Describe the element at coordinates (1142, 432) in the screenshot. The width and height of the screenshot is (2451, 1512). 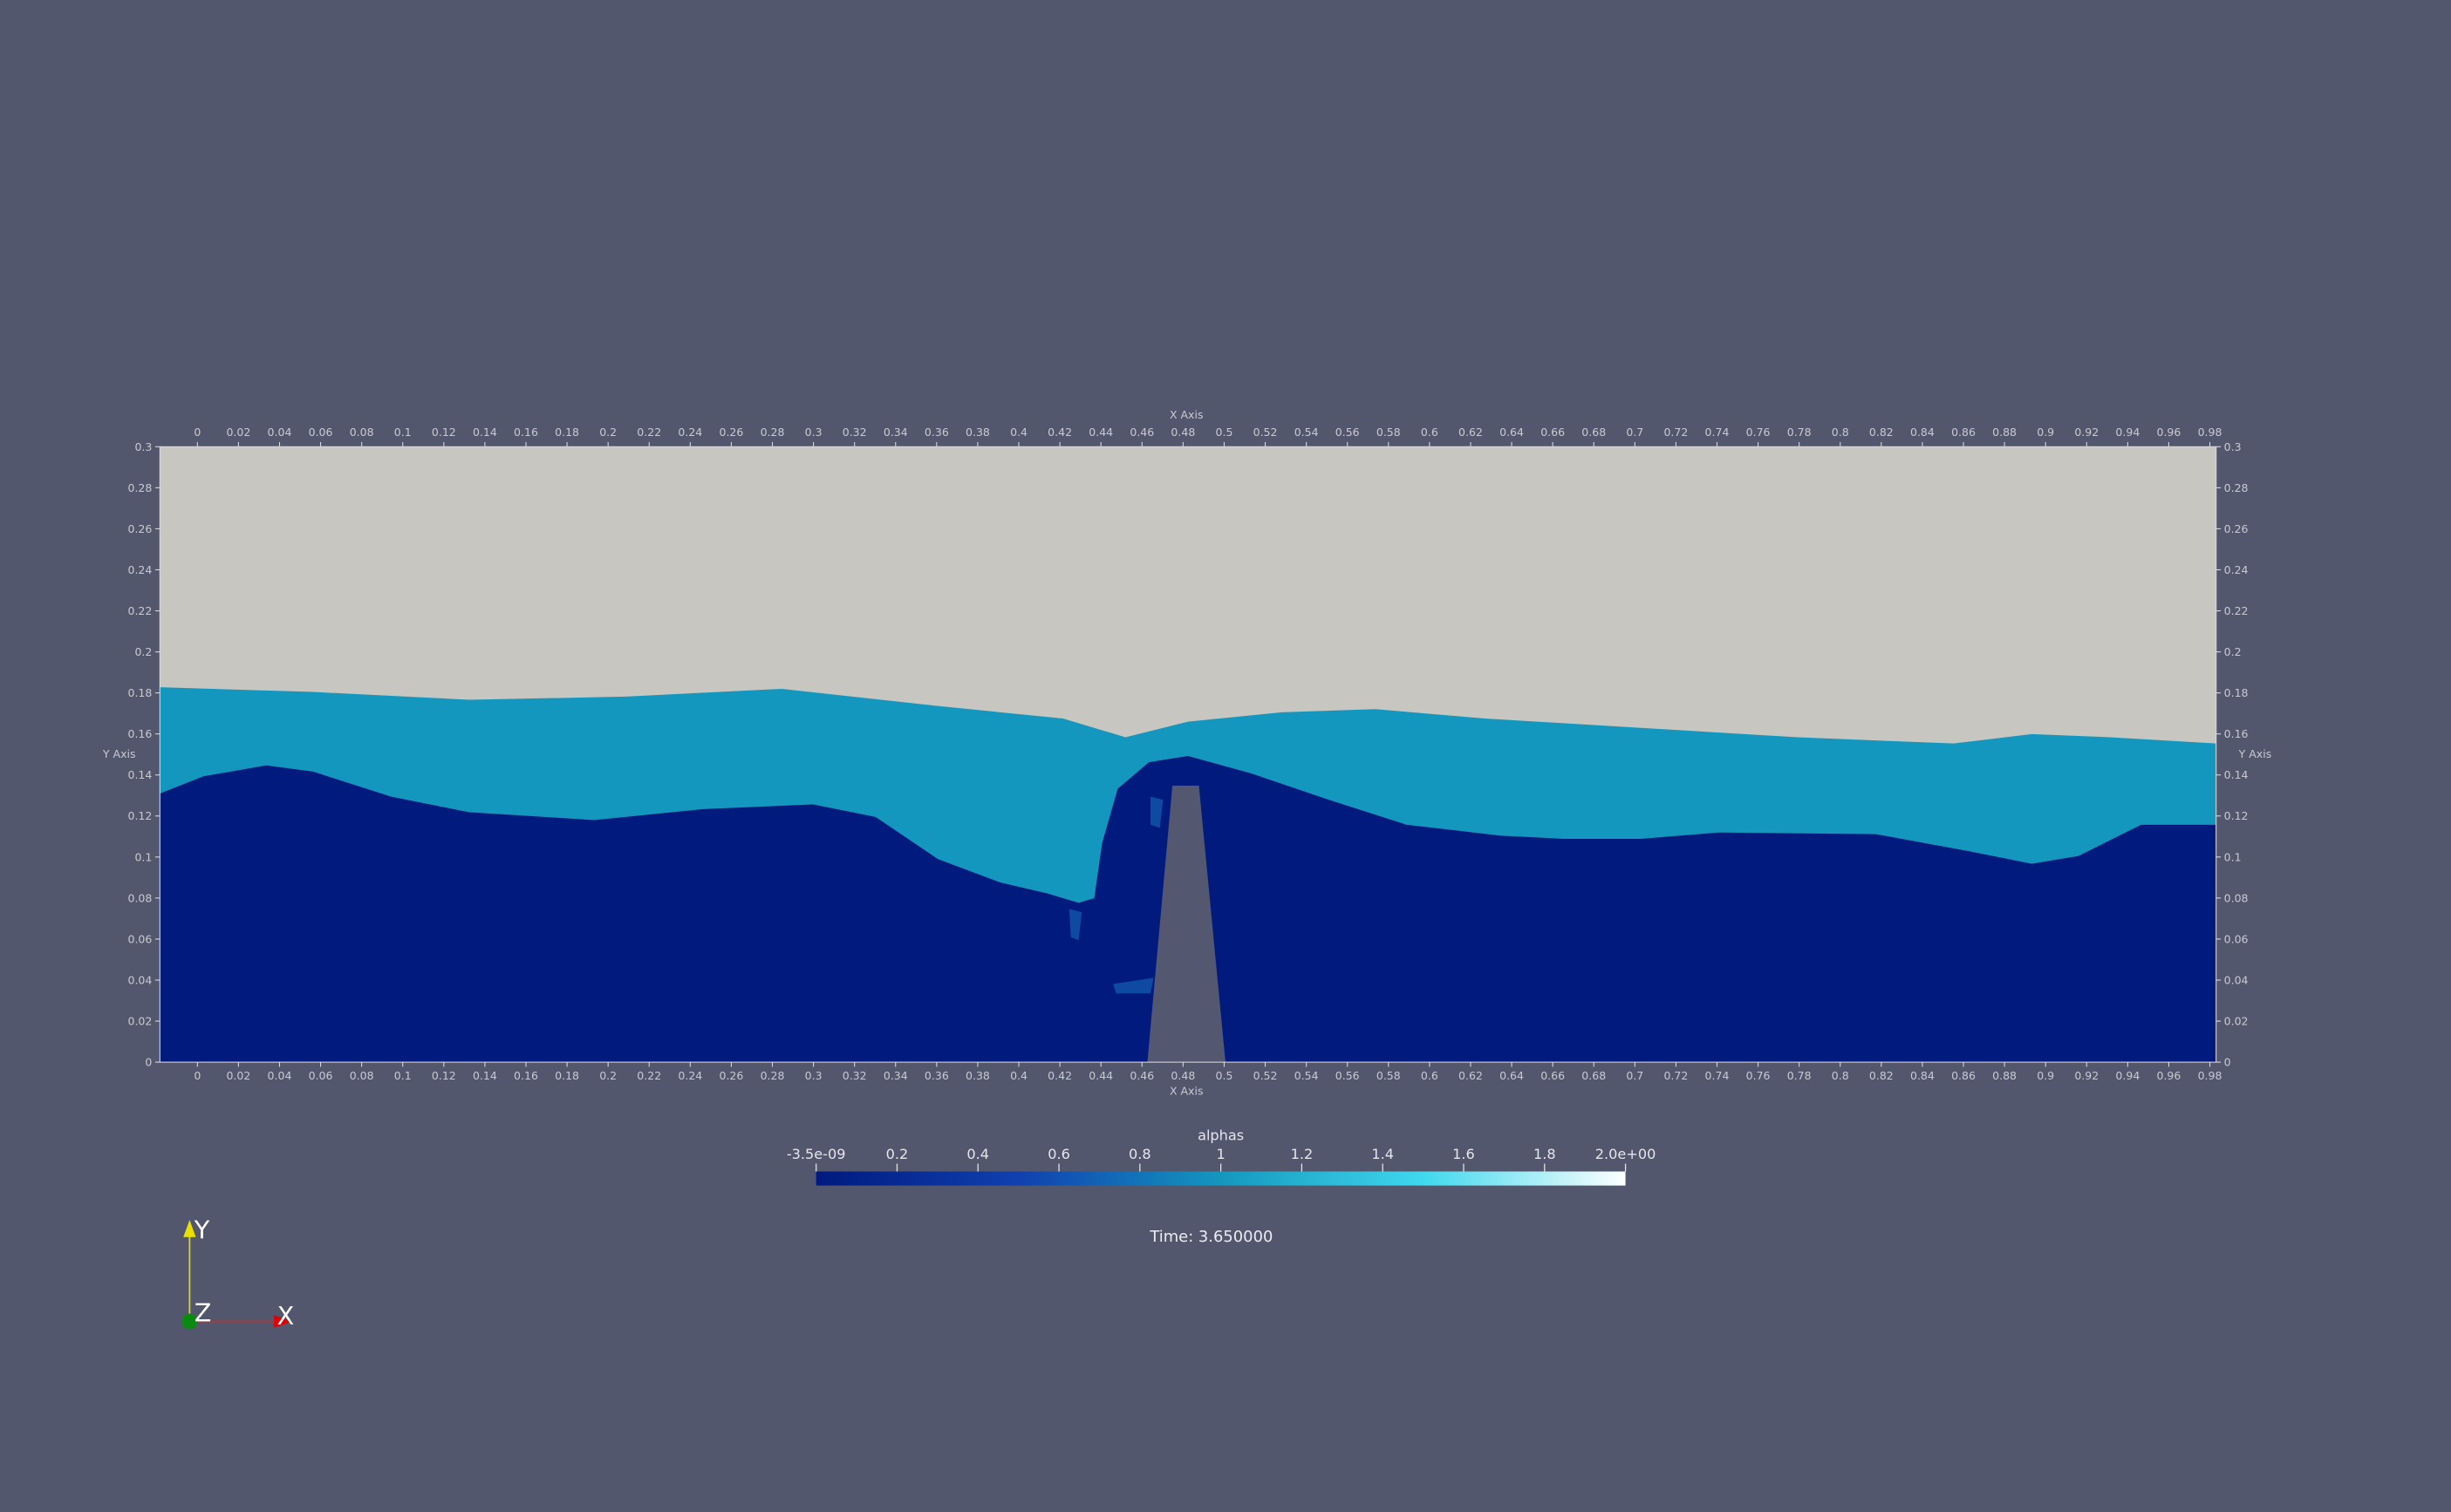
I see `x-tick-label: 0.46` at that location.